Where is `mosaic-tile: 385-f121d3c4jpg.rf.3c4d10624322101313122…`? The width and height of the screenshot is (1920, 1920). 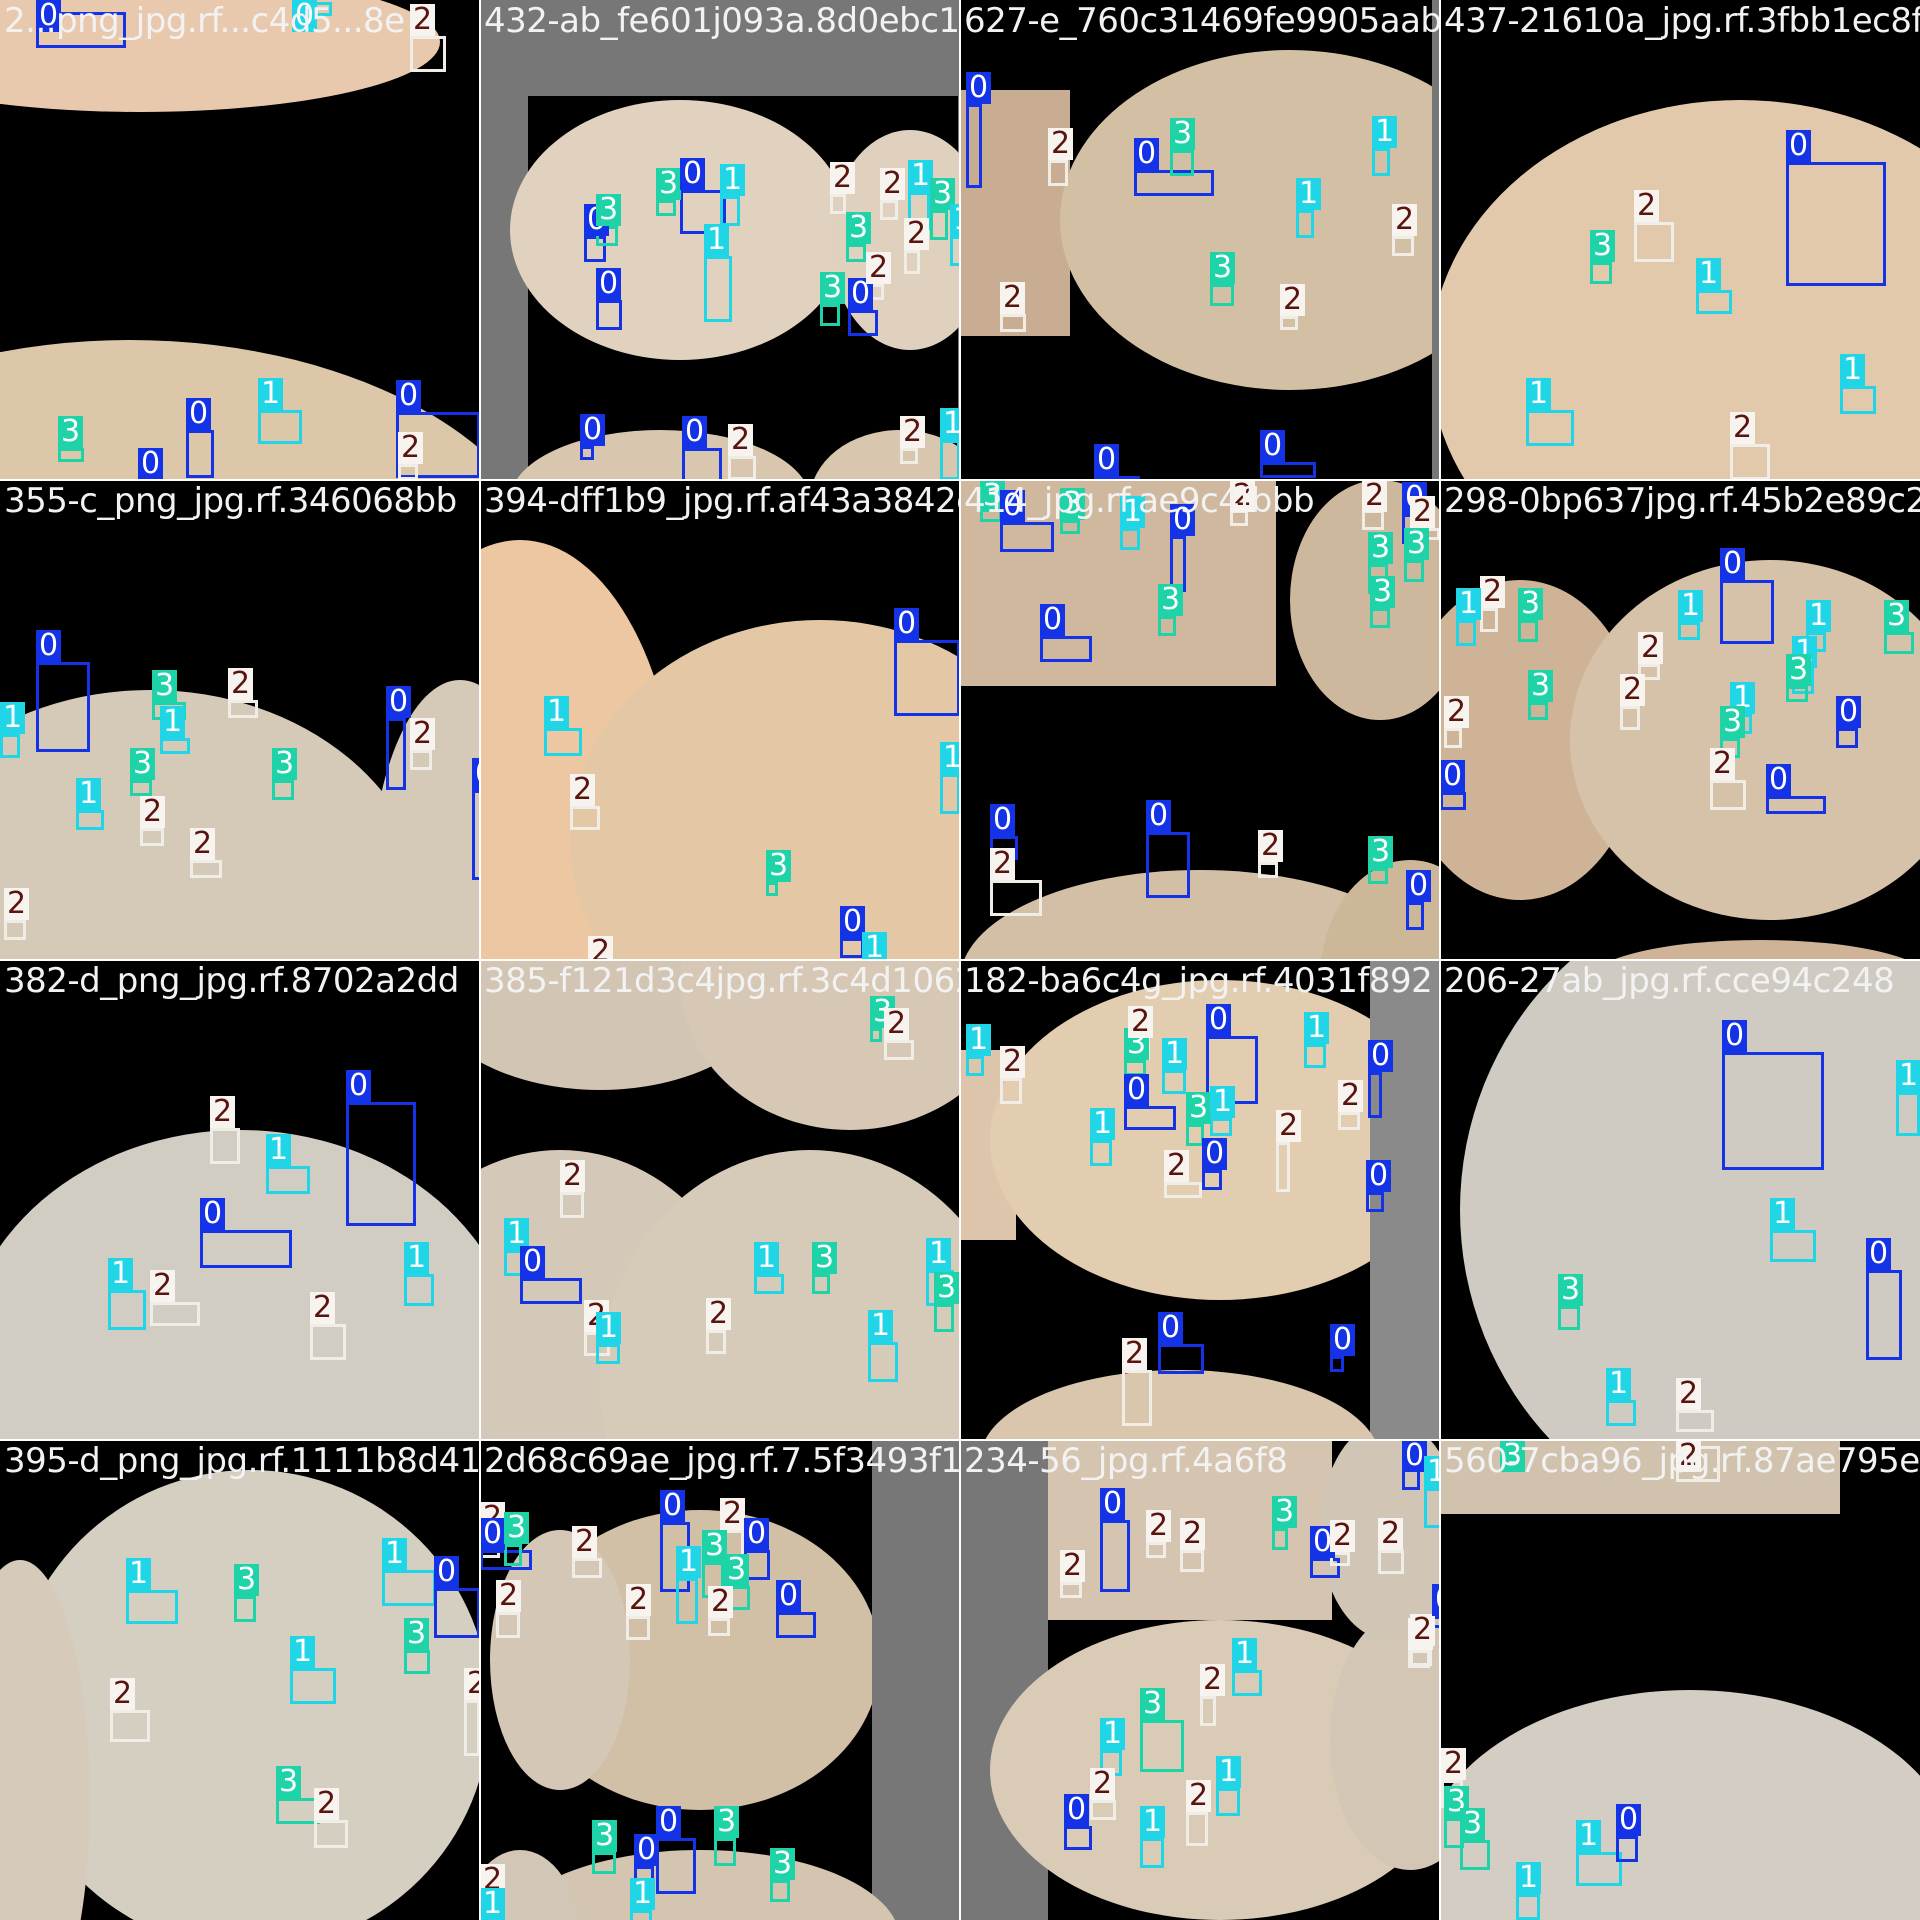 mosaic-tile: 385-f121d3c4jpg.rf.3c4d10624322101313122… is located at coordinates (720, 1200).